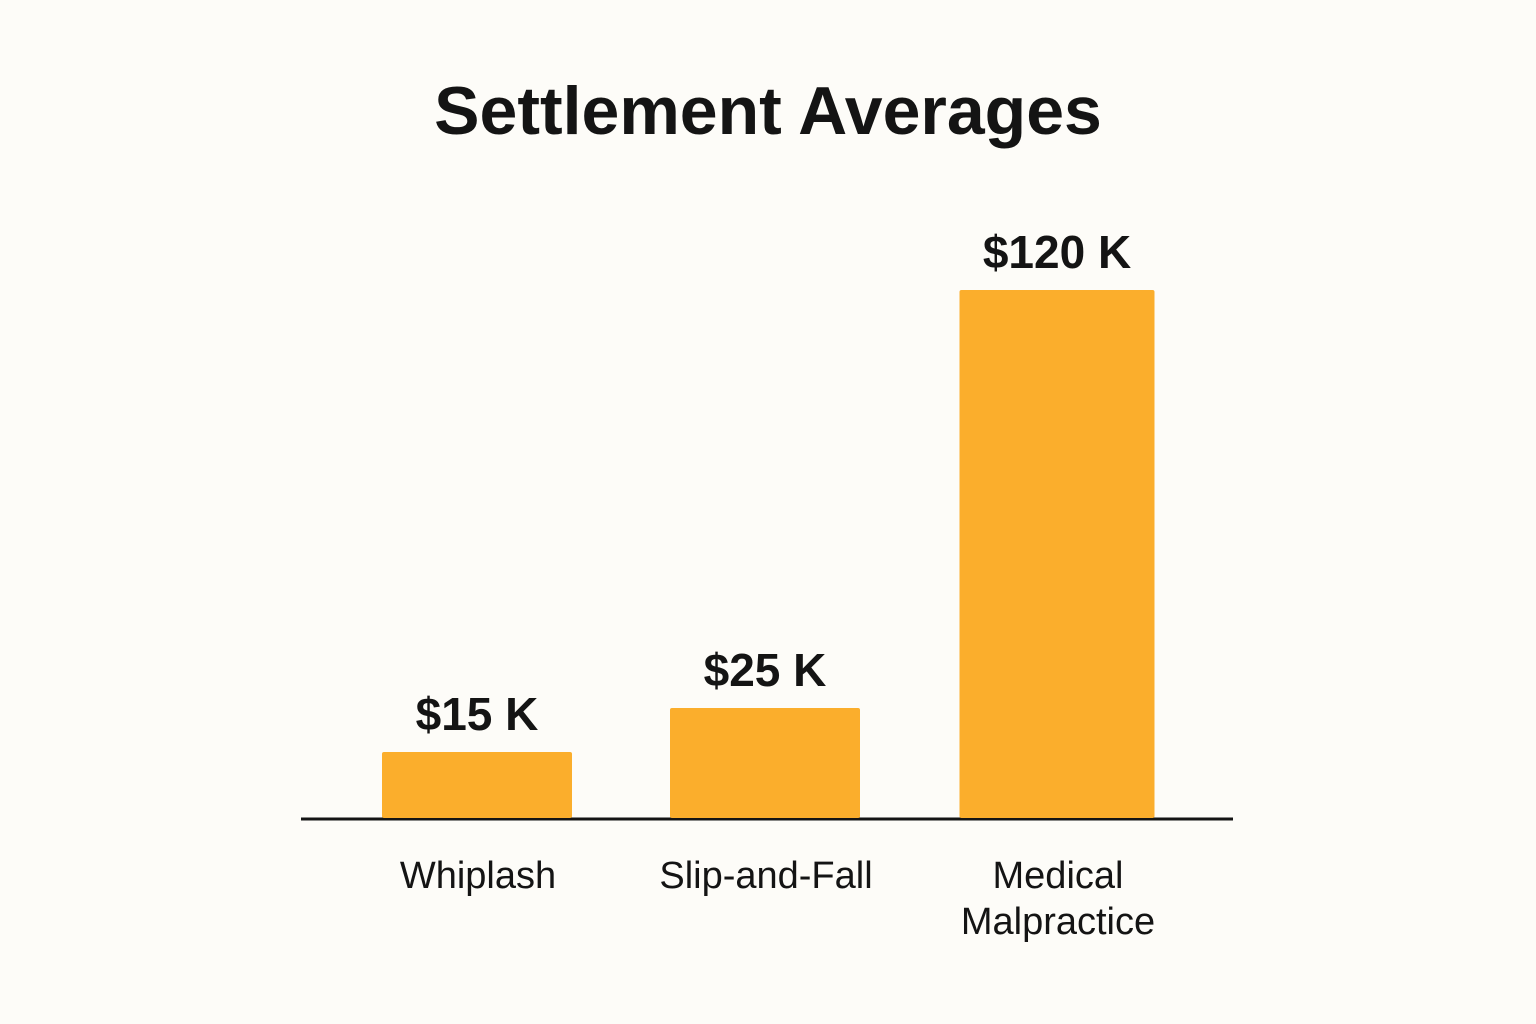  Describe the element at coordinates (1057, 554) in the screenshot. I see `bar-medical-malpractice` at that location.